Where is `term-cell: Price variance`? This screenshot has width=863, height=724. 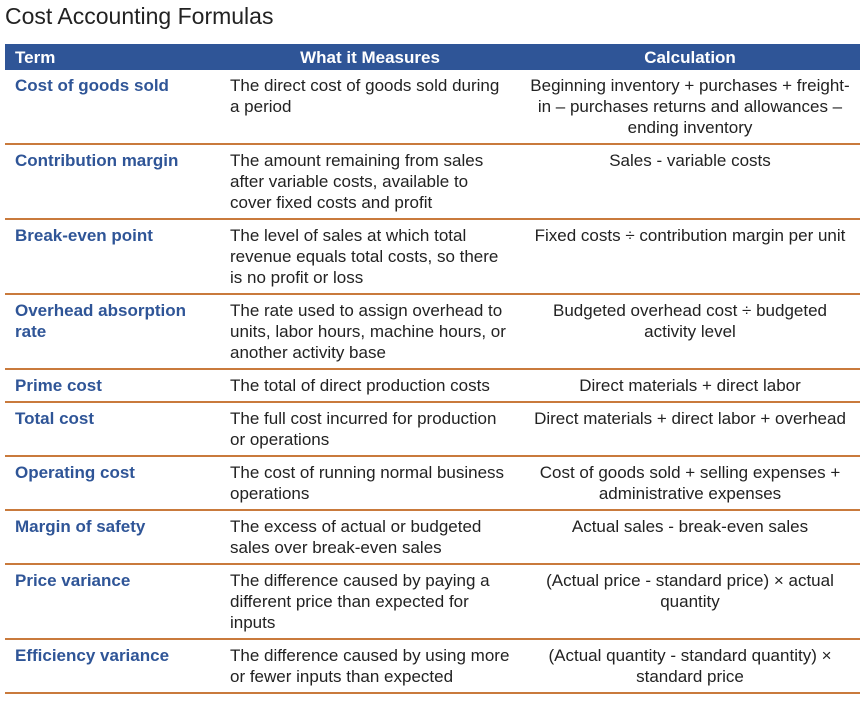
term-cell: Price variance is located at coordinates (112, 602).